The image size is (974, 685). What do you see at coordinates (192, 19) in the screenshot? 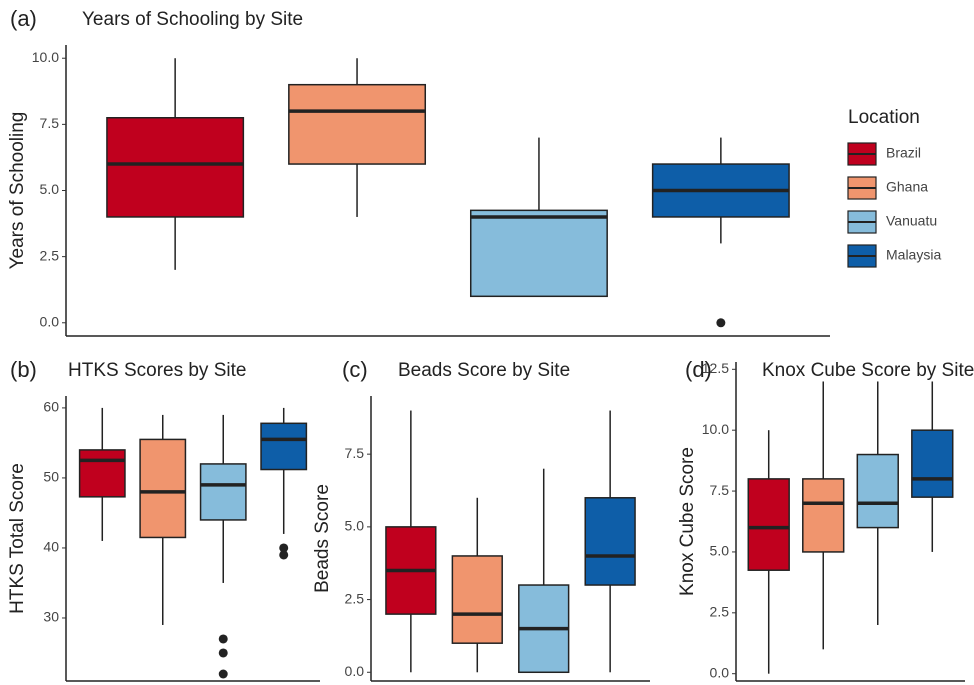
I see `chart-title: Years of Schooling by Site` at bounding box center [192, 19].